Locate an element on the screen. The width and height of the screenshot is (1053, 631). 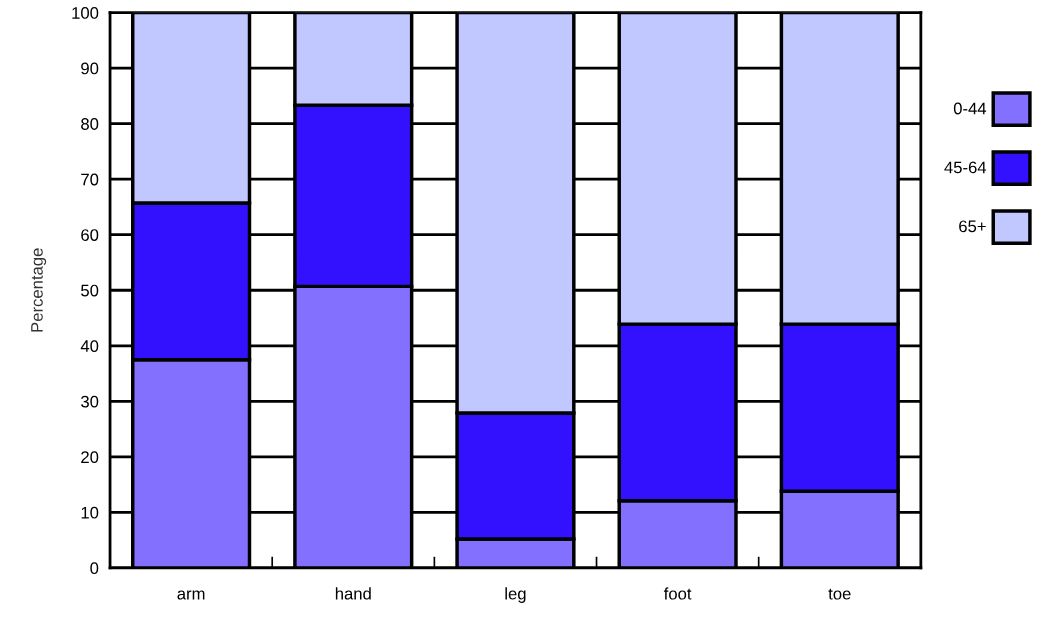
legend-label: 0-44 is located at coordinates (970, 108).